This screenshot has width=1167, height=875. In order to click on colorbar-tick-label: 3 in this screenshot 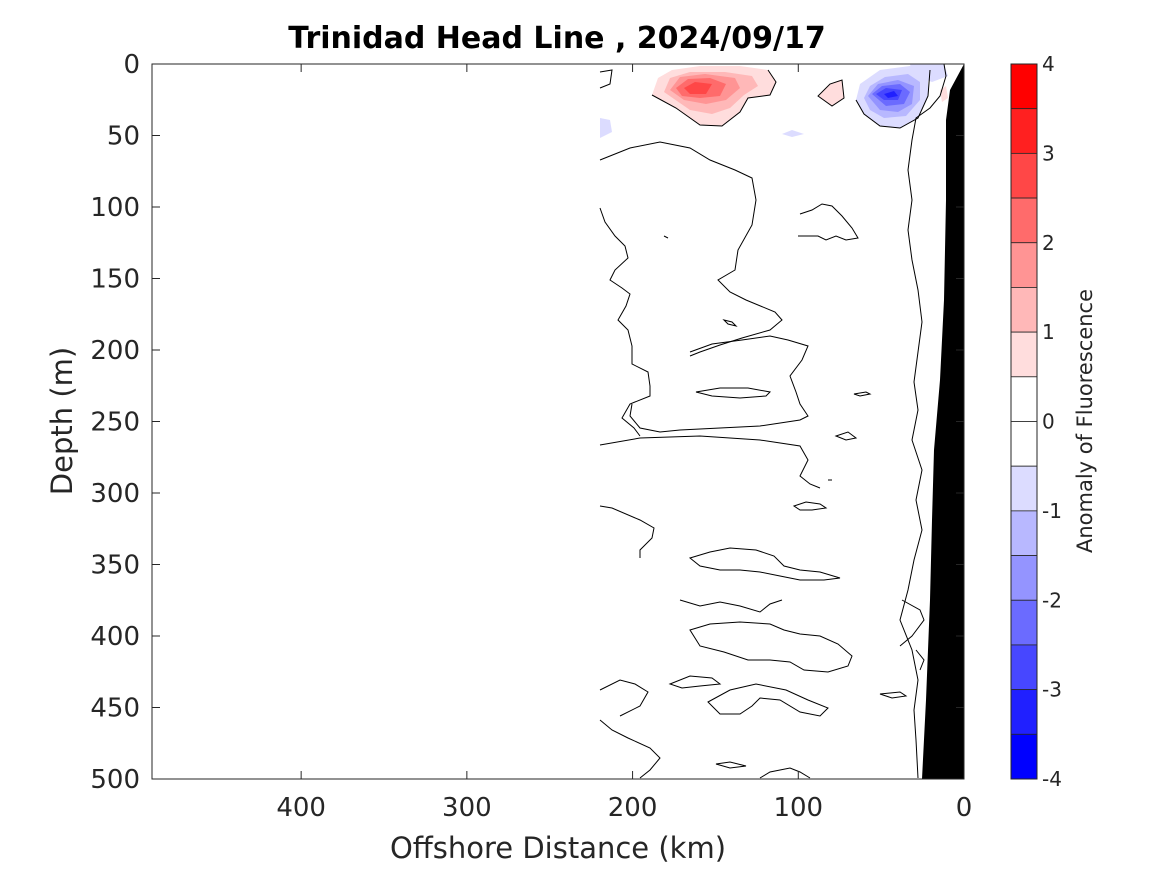, I will do `click(1048, 153)`.